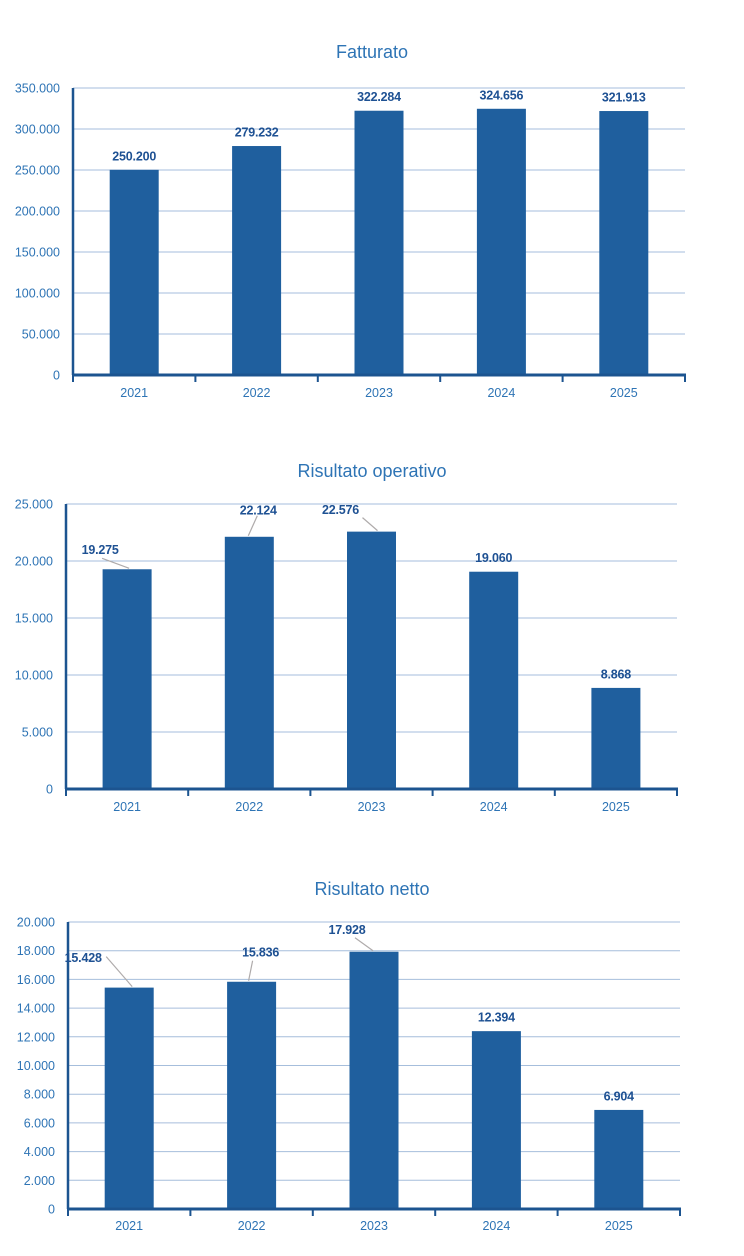 This screenshot has height=1256, width=744. I want to click on y-axis-tick-label: 2.000, so click(39, 1181).